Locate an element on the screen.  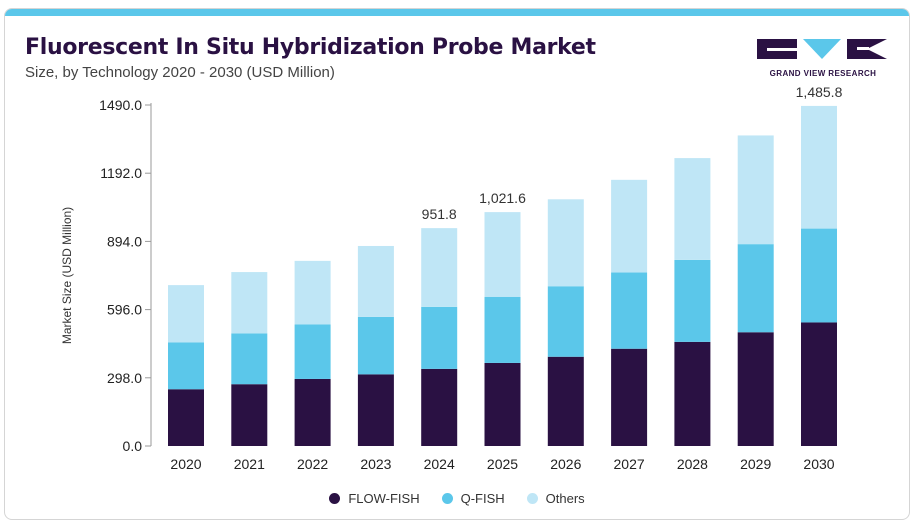
y-tick-label: 894.0 is located at coordinates (124, 241).